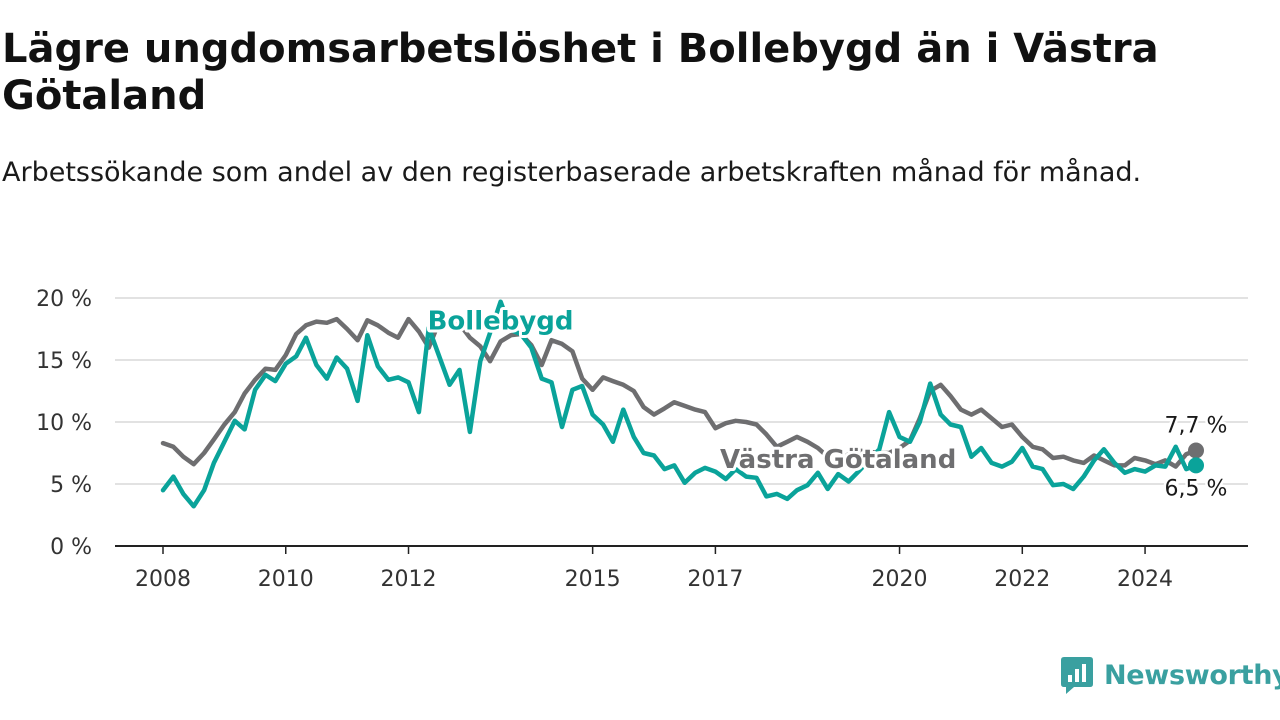 The image size is (1280, 720). Describe the element at coordinates (681, 568) in the screenshot. I see `x-axis: 2008 2010 2012 2015 2017 2020 2022 2024` at that location.